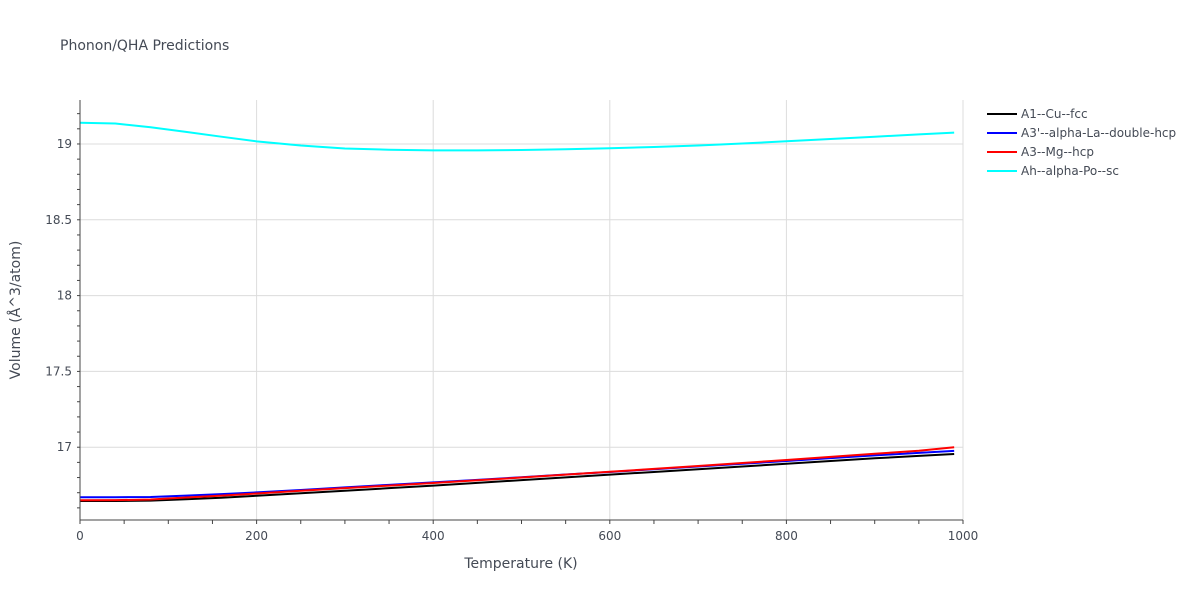 Image resolution: width=1200 pixels, height=604 pixels. What do you see at coordinates (433, 536) in the screenshot?
I see `x-tick-label: 400` at bounding box center [433, 536].